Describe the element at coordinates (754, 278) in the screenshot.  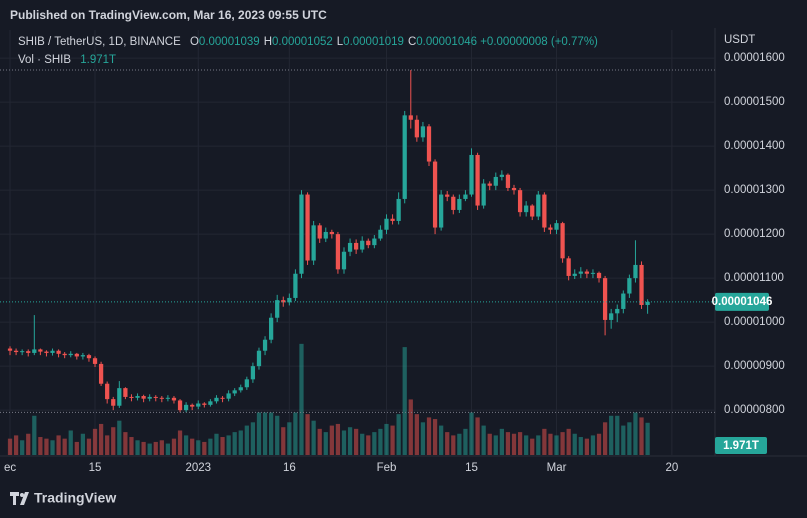
I see `y-tick-label: 0.00001100` at that location.